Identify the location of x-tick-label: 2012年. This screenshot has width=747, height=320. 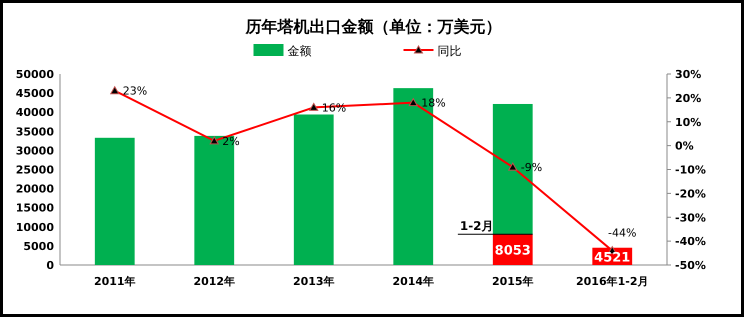
(214, 281).